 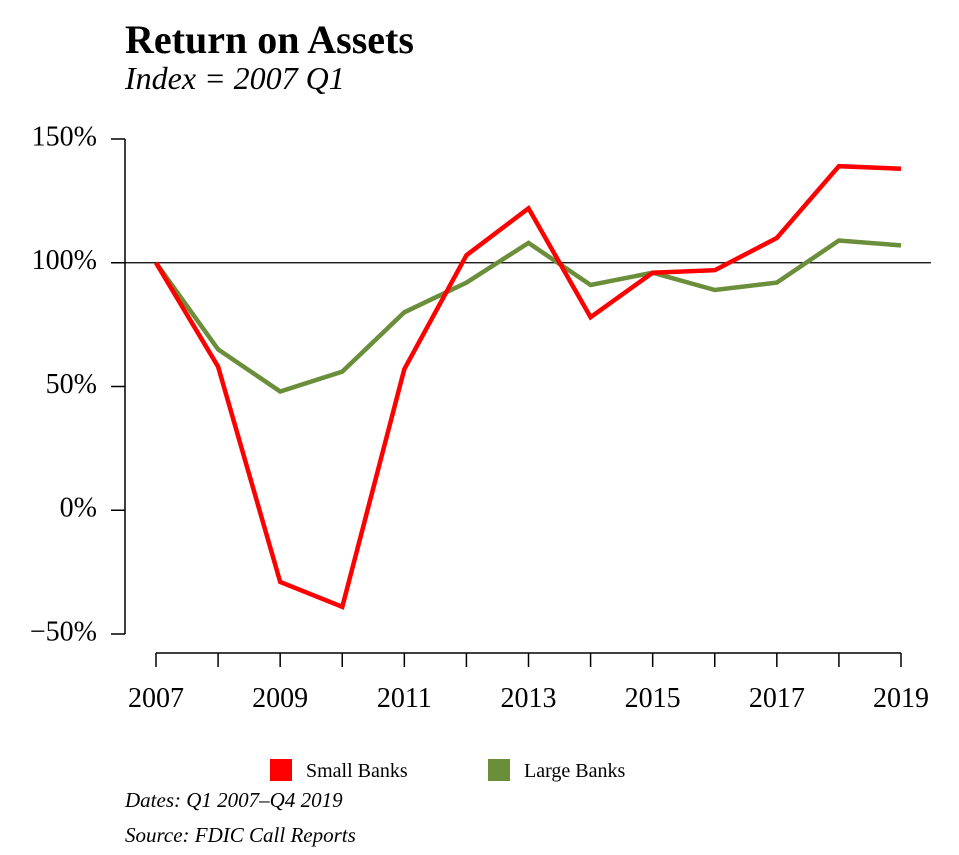 What do you see at coordinates (234, 800) in the screenshot?
I see `dates-note: Dates: Q1 2007–Q4 2019` at bounding box center [234, 800].